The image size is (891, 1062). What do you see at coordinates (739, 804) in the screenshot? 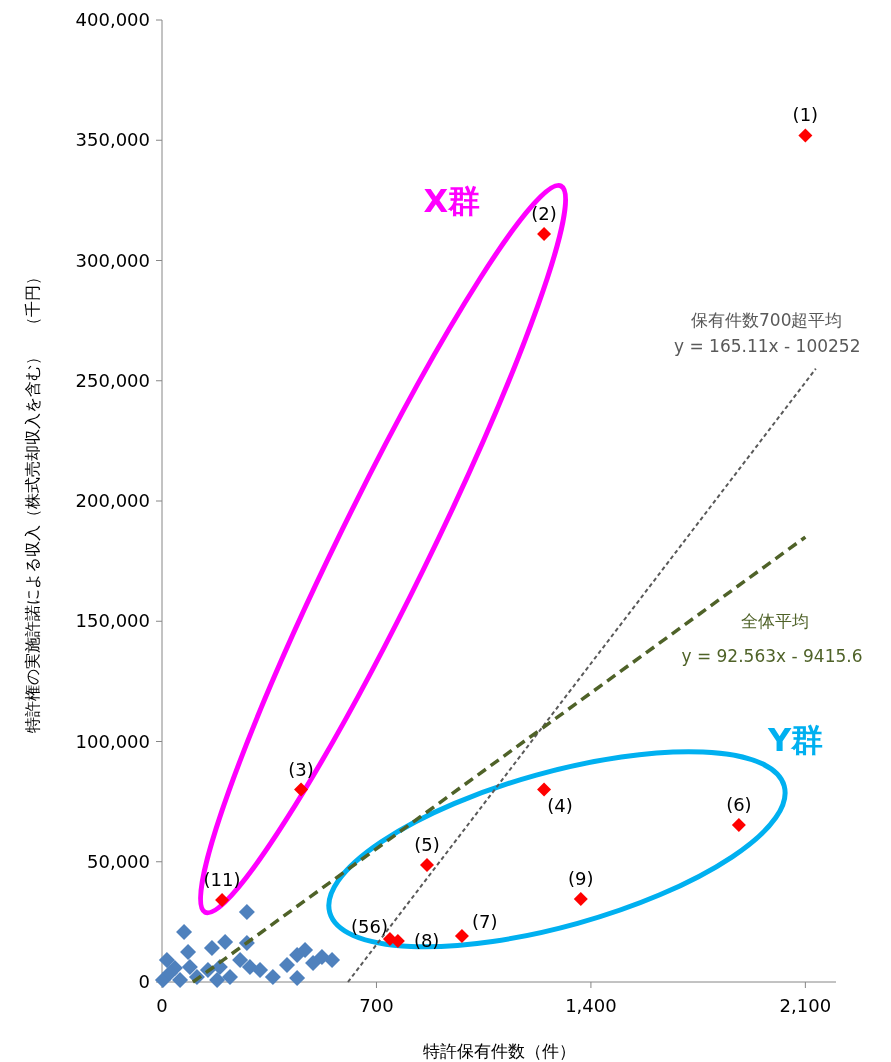
I see `annotation: (6)` at bounding box center [739, 804].